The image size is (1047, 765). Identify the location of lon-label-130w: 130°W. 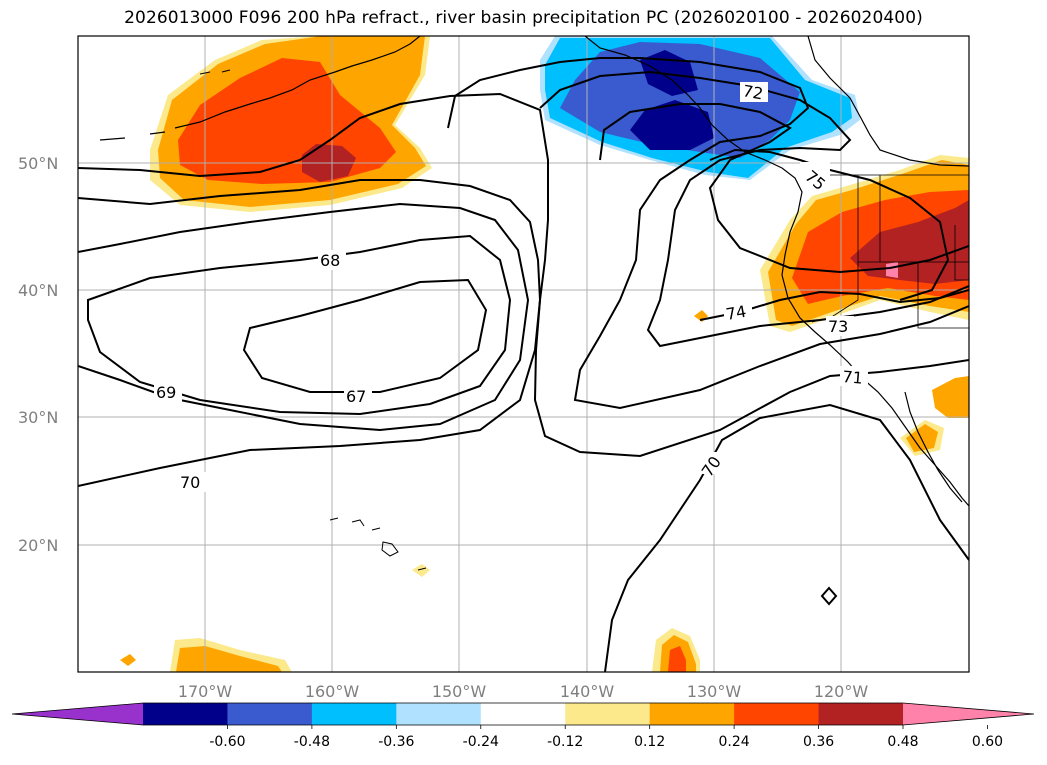
(714, 691).